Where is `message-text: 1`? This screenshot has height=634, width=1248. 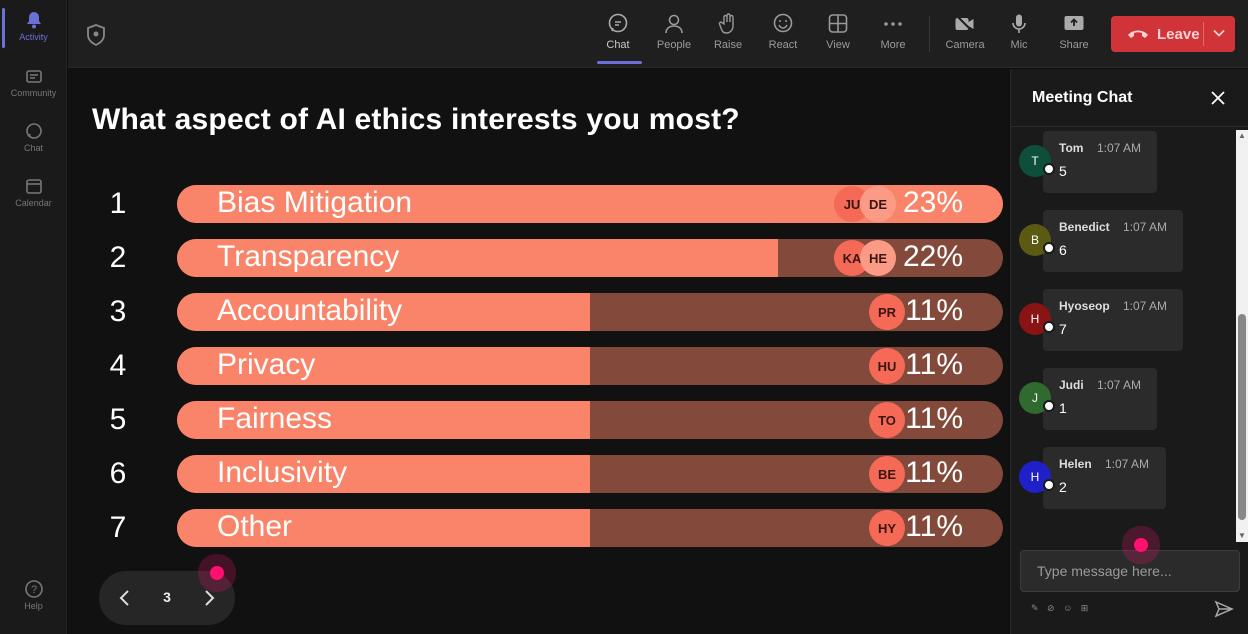 message-text: 1 is located at coordinates (1063, 408).